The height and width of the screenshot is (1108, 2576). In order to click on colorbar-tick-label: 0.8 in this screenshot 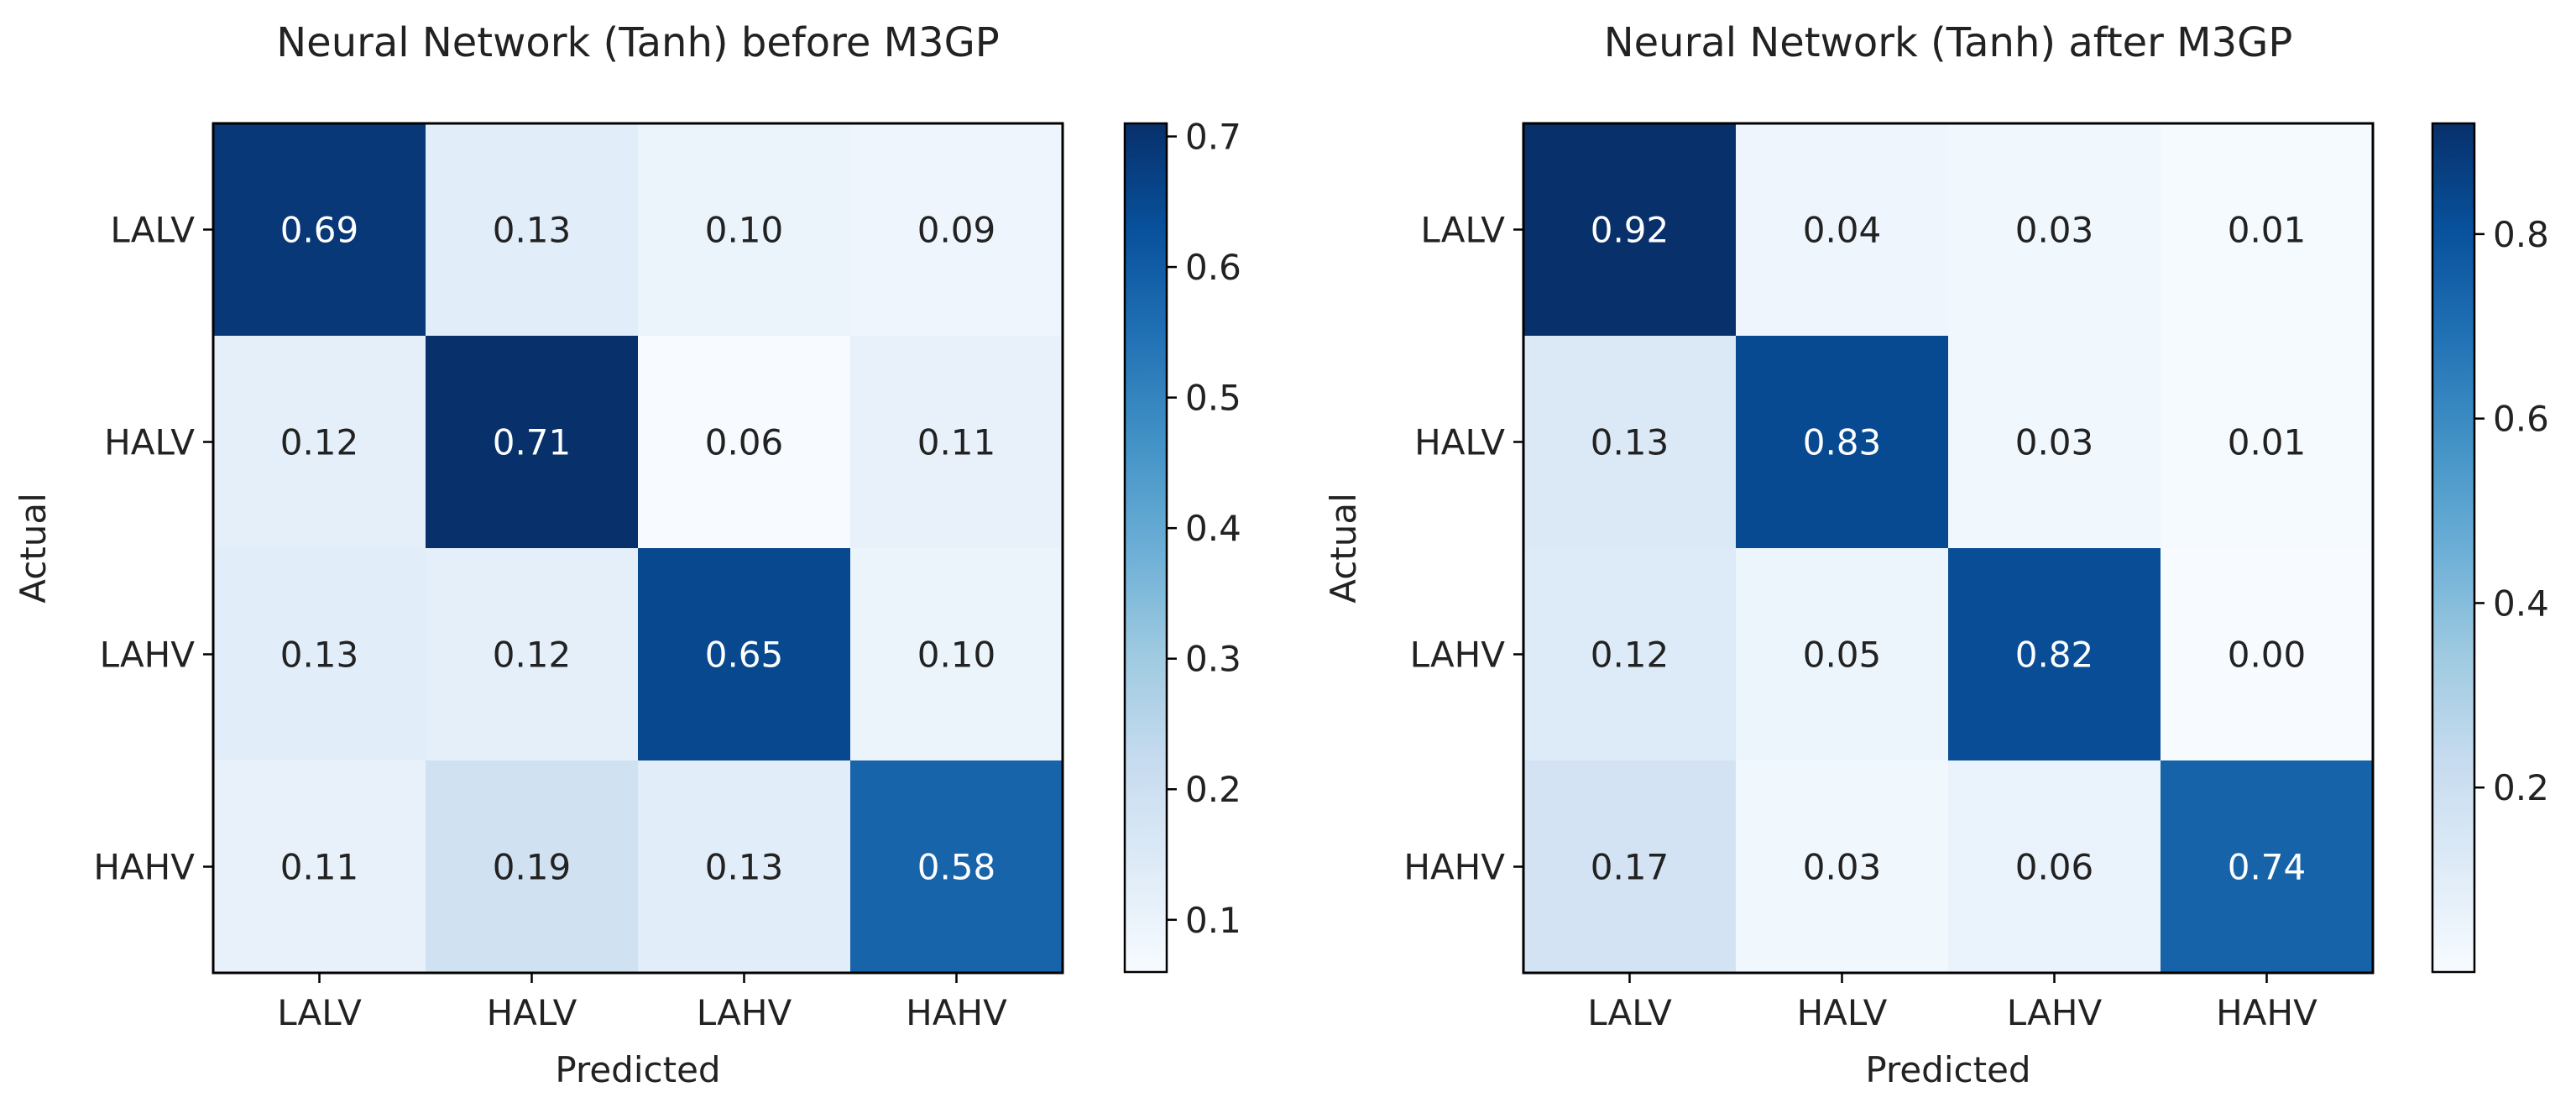, I will do `click(2521, 235)`.